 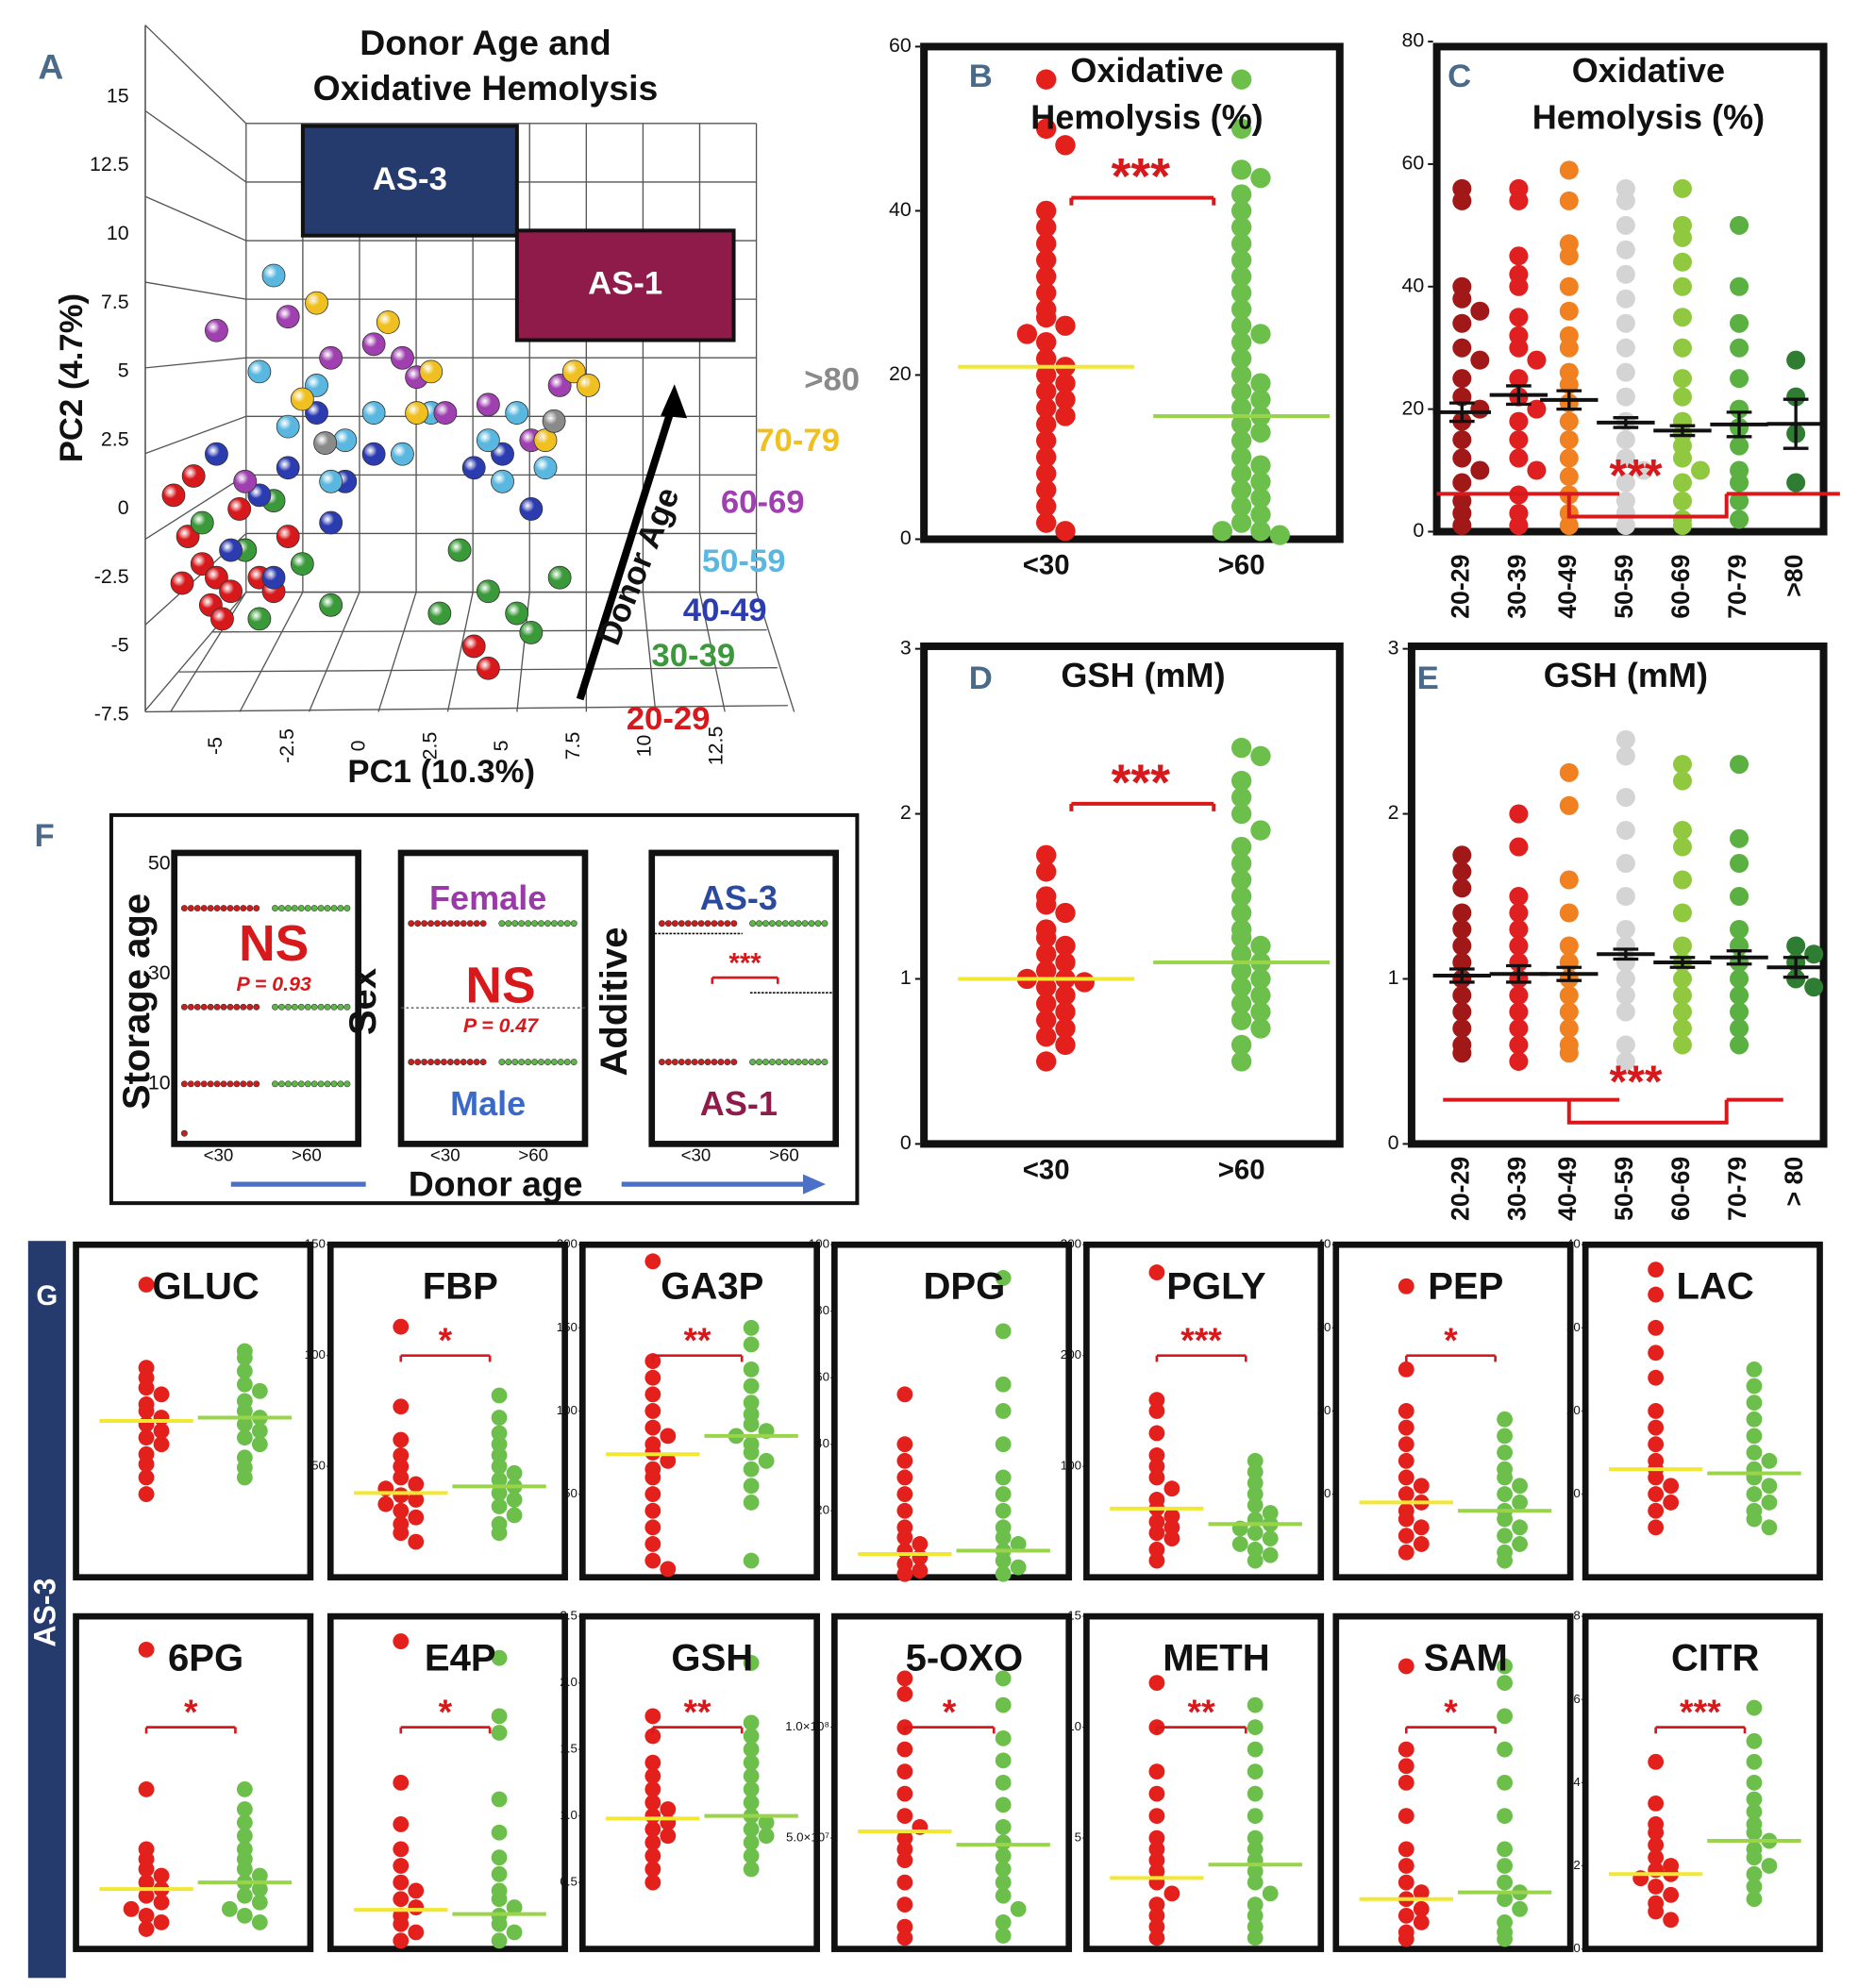 I want to click on grid-wall, so click(x=195, y=651).